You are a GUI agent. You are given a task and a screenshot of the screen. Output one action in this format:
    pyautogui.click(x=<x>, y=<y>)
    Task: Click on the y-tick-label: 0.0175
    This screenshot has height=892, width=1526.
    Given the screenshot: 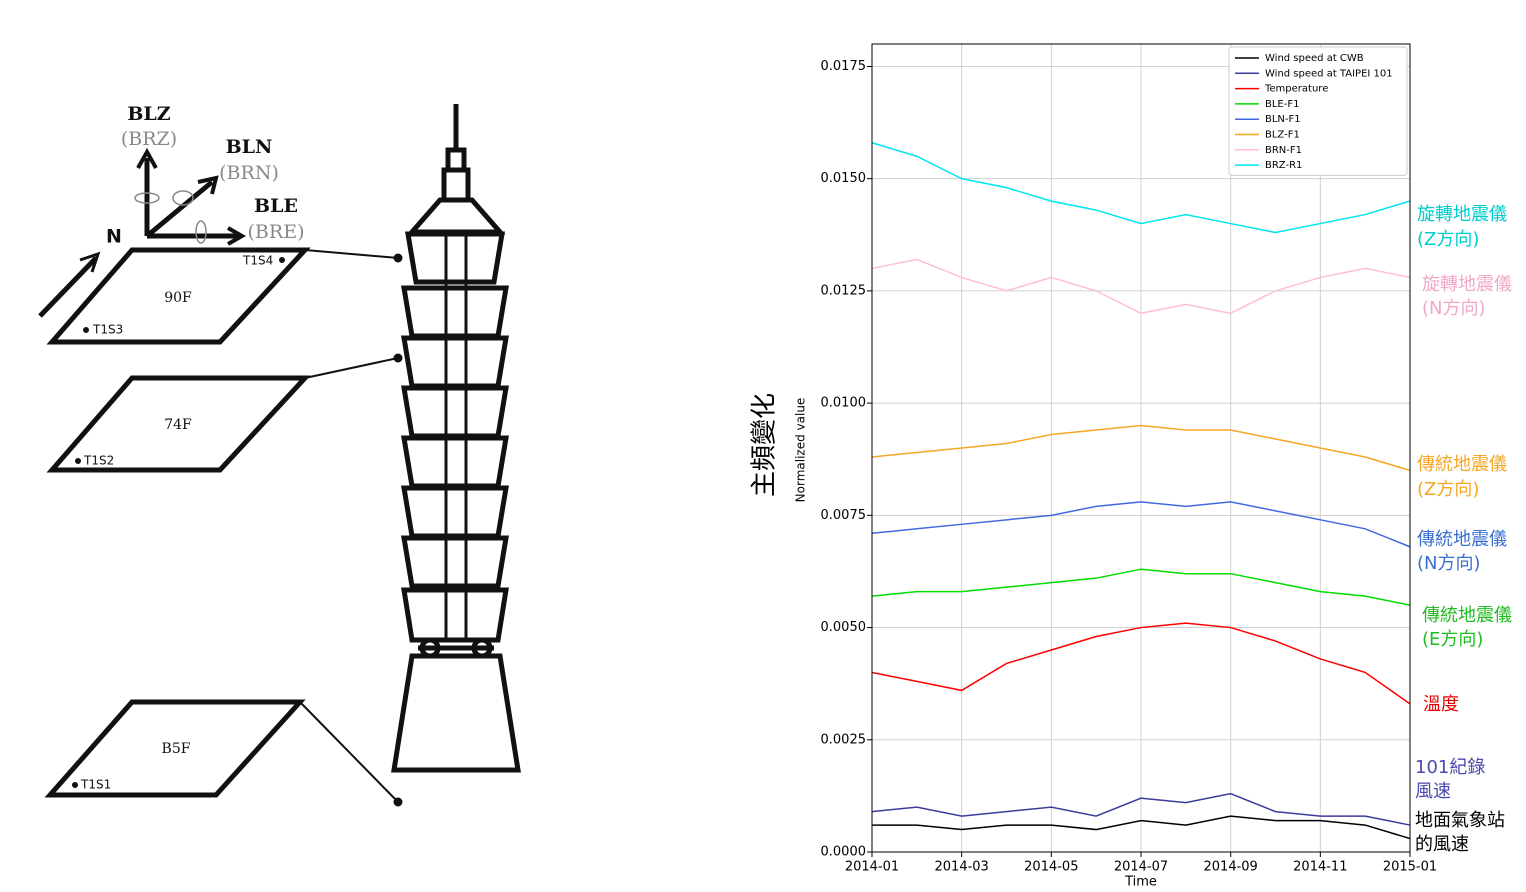 What is the action you would take?
    pyautogui.click(x=844, y=66)
    